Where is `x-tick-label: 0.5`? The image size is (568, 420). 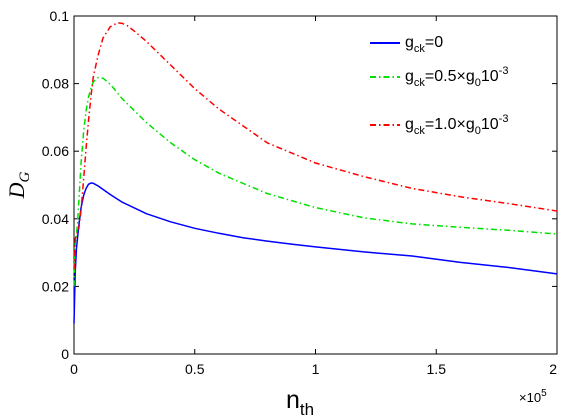
x-tick-label: 0.5 is located at coordinates (195, 369).